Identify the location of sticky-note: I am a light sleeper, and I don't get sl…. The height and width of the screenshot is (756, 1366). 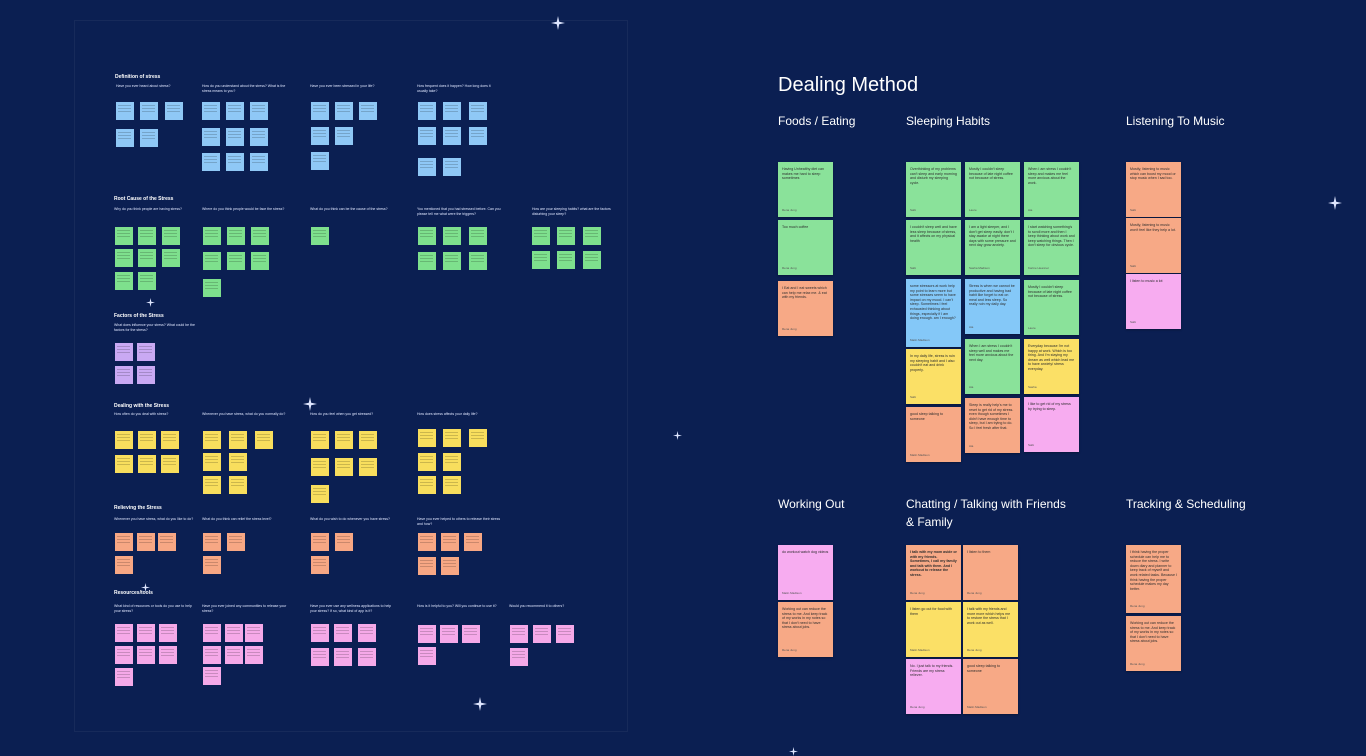
(992, 247).